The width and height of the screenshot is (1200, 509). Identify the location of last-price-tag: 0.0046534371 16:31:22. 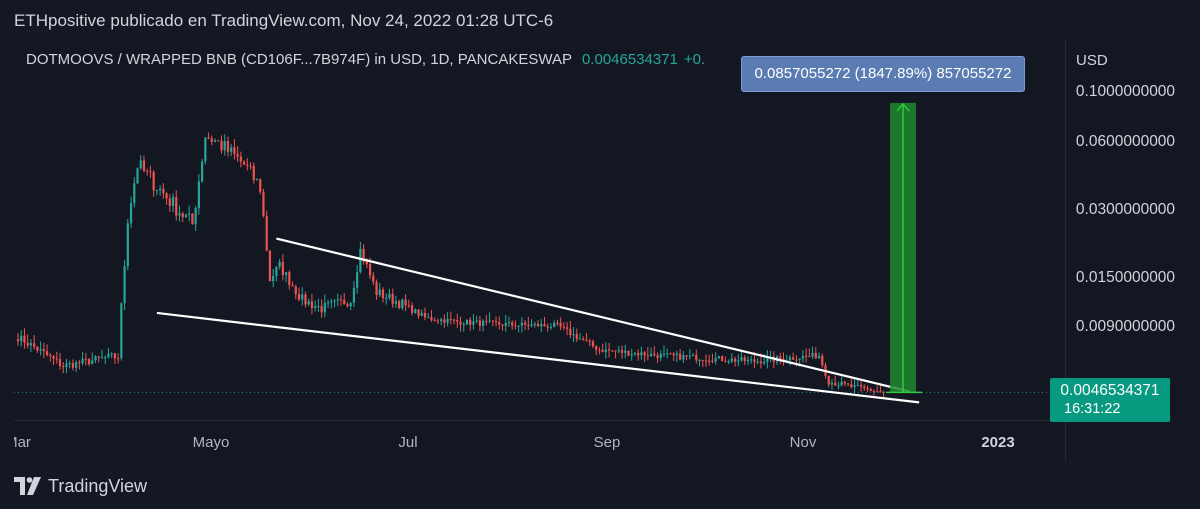
(1110, 400).